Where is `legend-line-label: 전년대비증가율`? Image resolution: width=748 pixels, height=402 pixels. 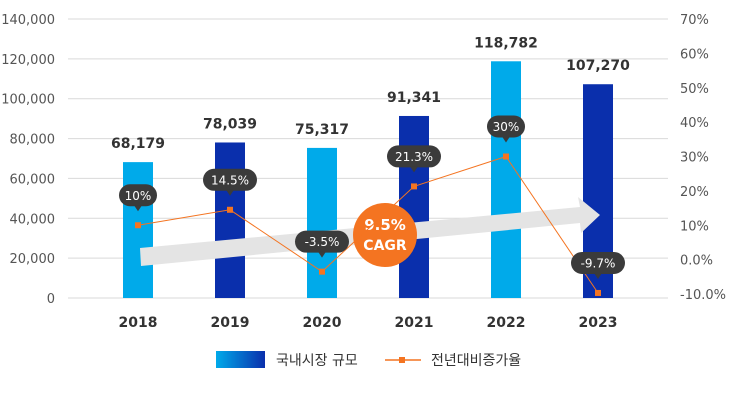
legend-line-label: 전년대비증가율 is located at coordinates (476, 361).